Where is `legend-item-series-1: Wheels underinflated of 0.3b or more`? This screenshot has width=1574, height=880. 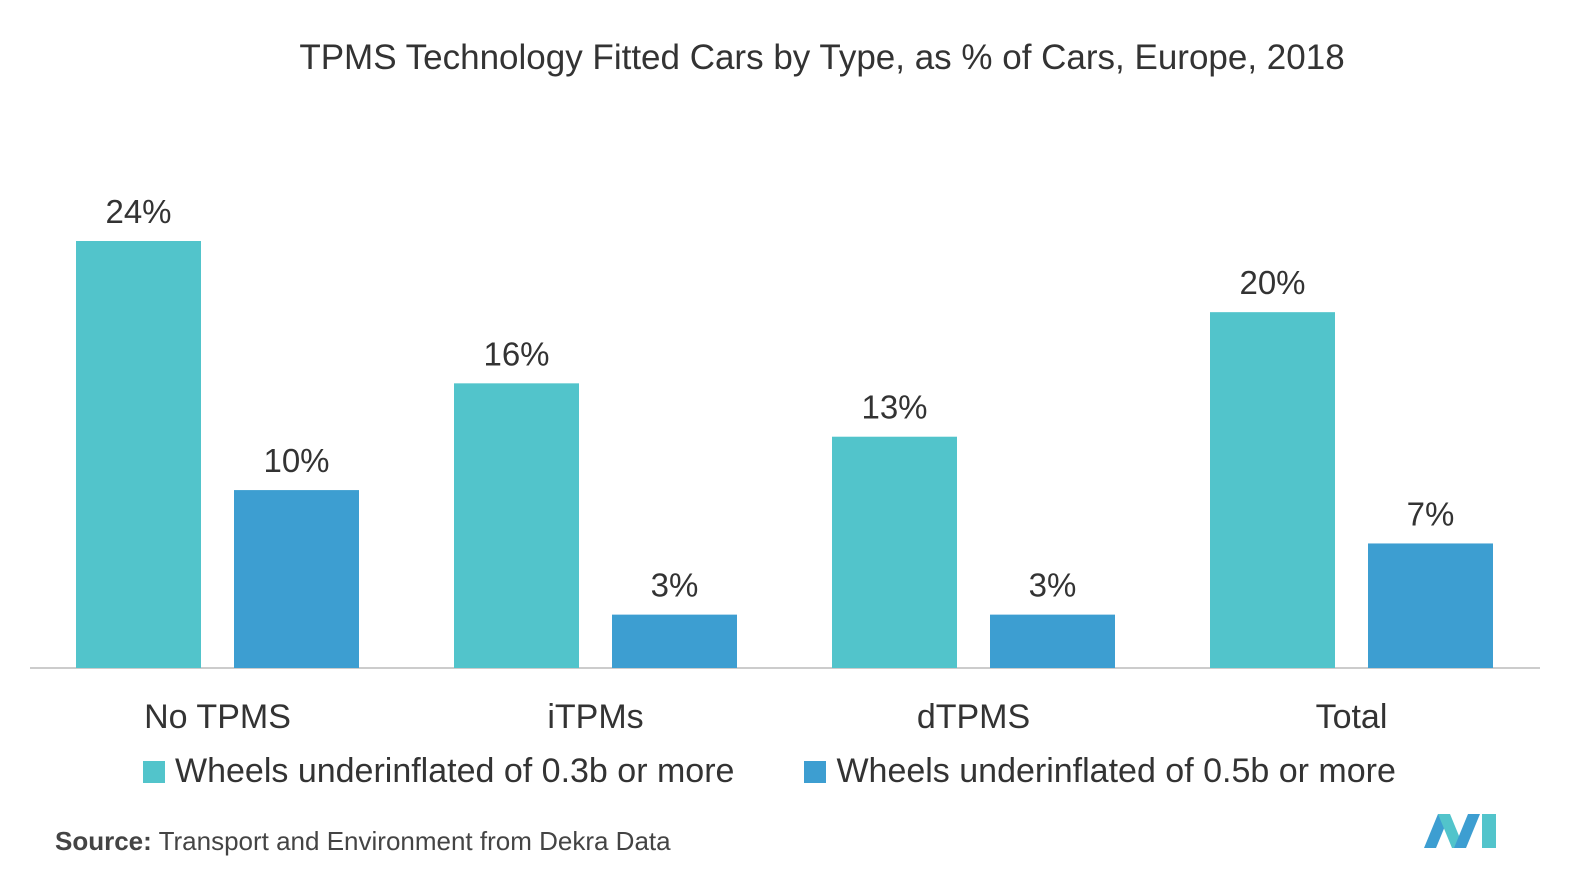 legend-item-series-1: Wheels underinflated of 0.3b or more is located at coordinates (438, 771).